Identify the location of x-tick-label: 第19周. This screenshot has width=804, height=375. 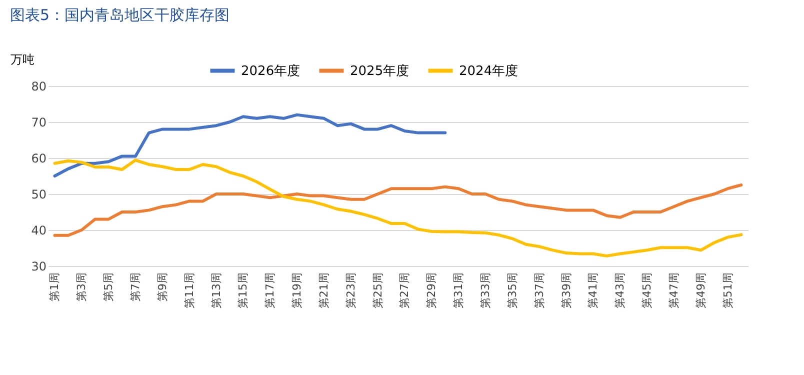
(297, 290).